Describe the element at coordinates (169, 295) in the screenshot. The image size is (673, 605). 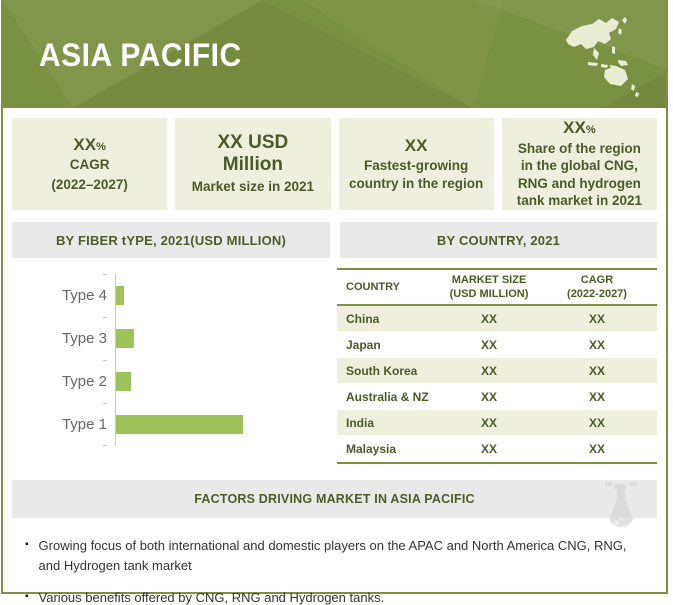
I see `chart-row: Type 4` at that location.